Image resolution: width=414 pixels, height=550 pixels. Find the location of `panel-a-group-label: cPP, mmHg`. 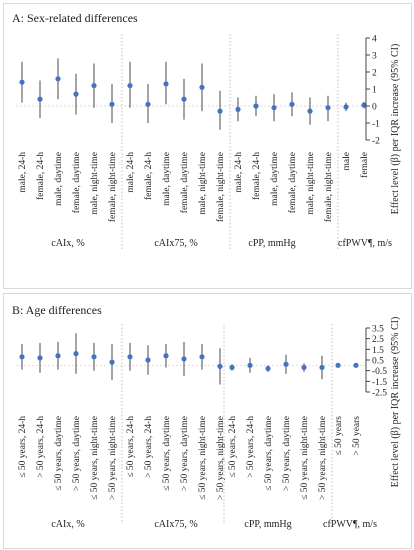

panel-a-group-label: cPP, mmHg is located at coordinates (271, 243).